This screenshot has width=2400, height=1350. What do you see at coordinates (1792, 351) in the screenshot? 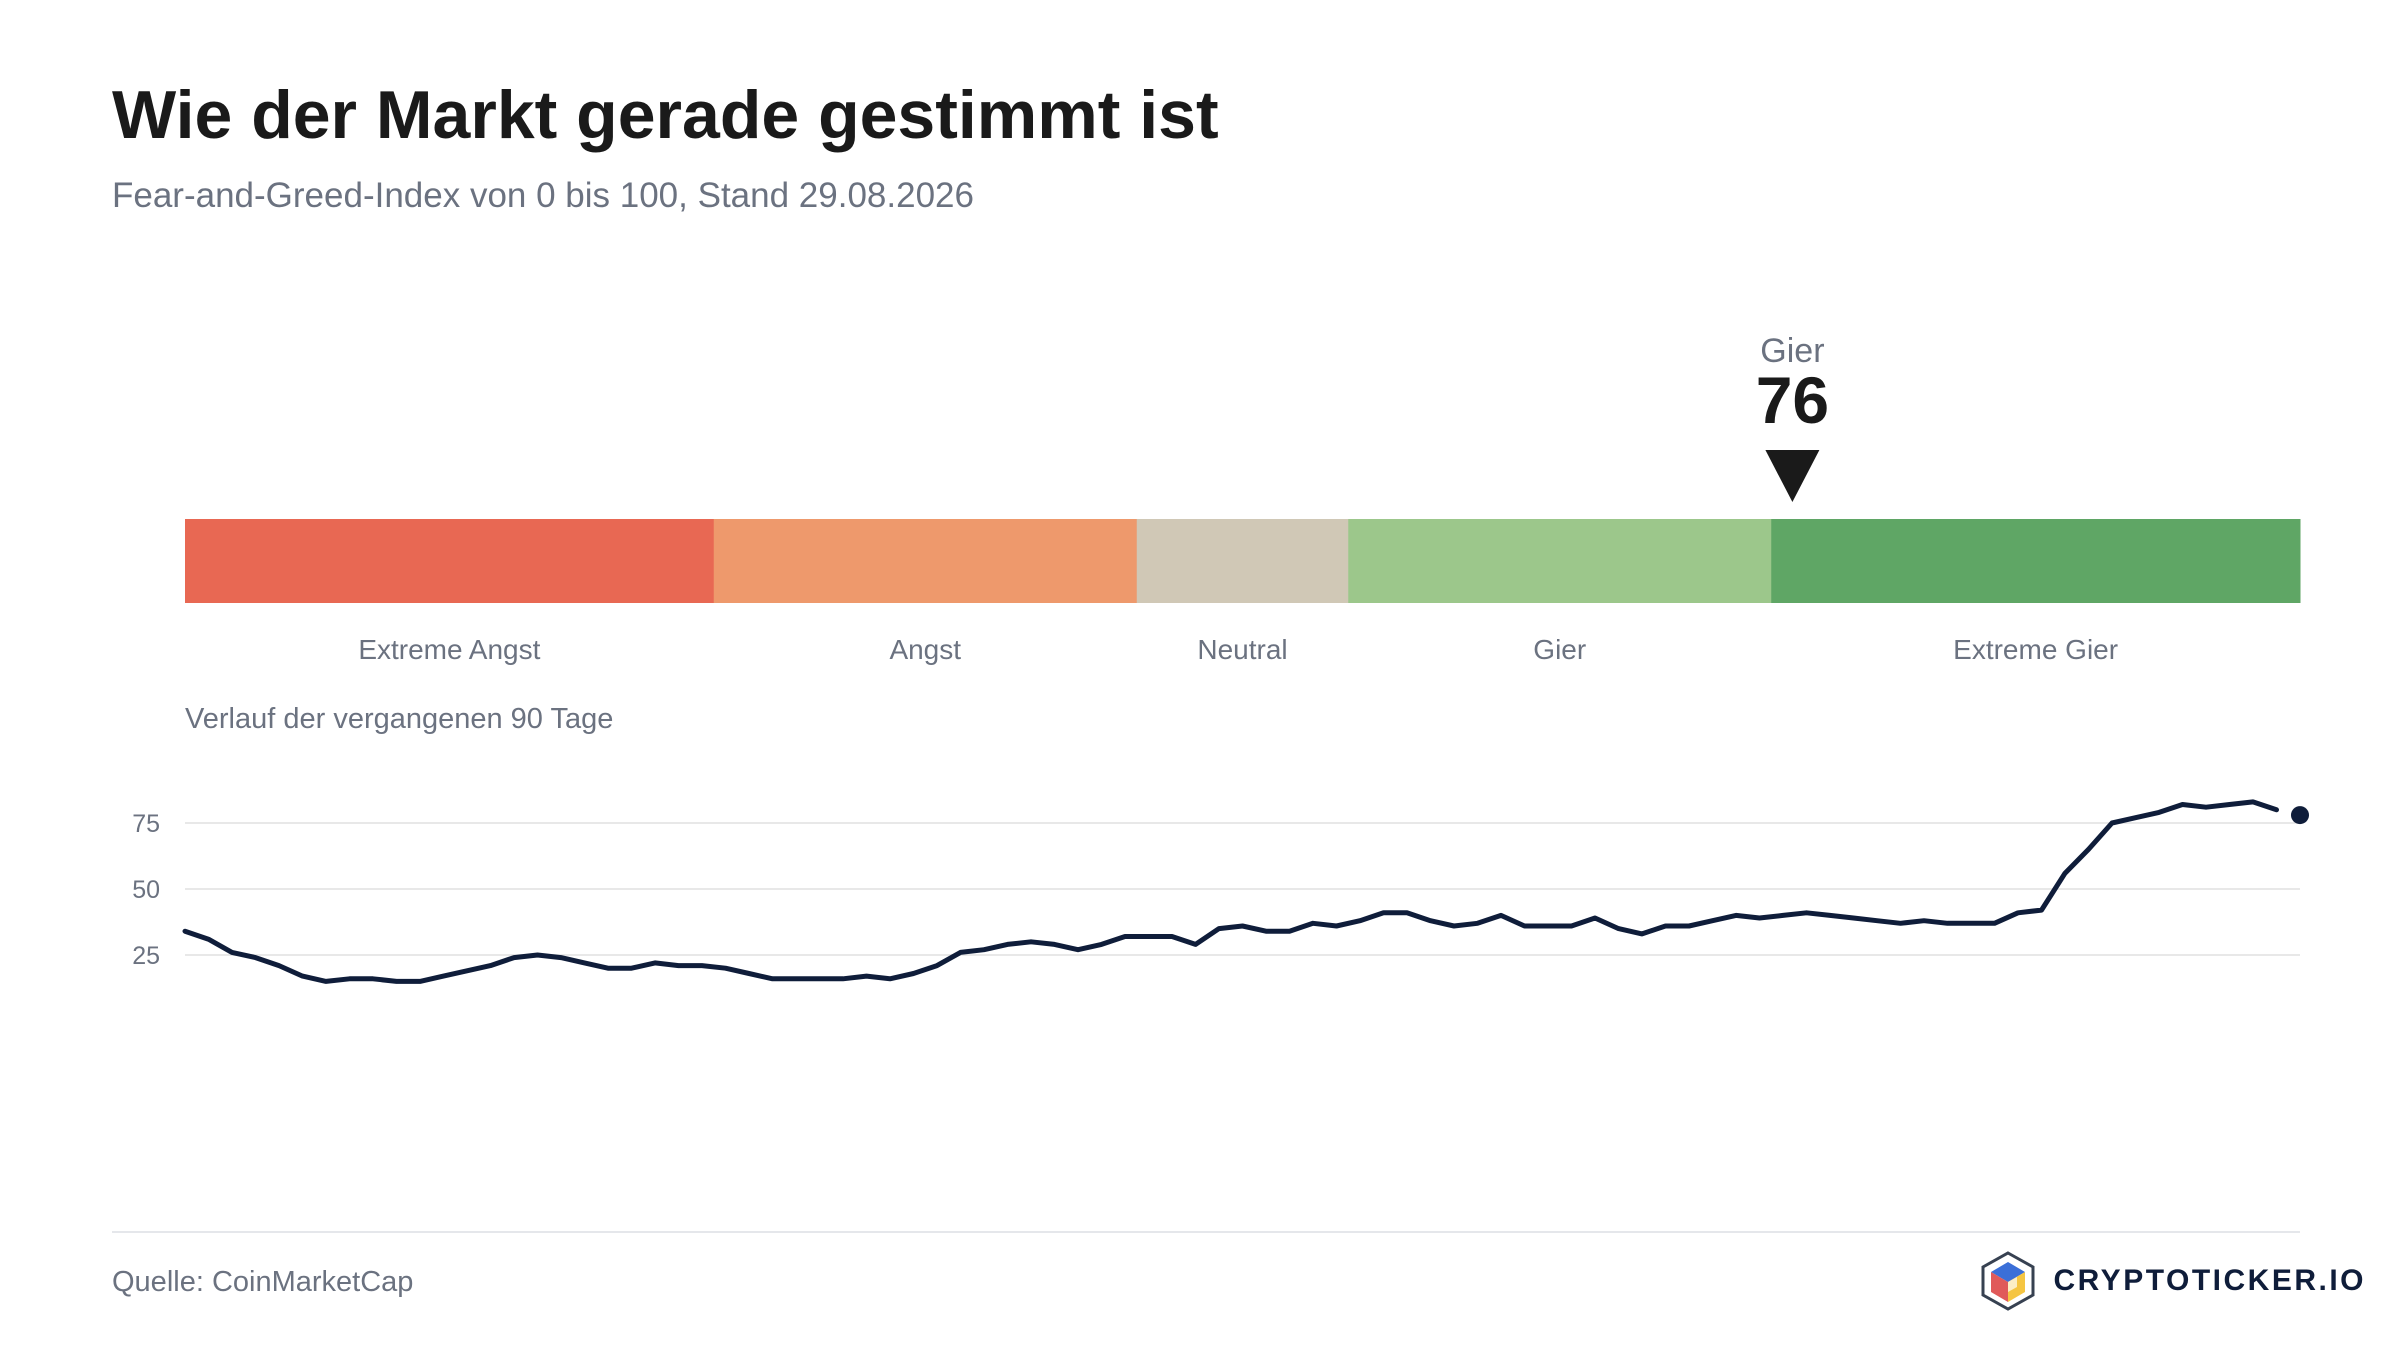
I see `gauge-value-label: Gier` at bounding box center [1792, 351].